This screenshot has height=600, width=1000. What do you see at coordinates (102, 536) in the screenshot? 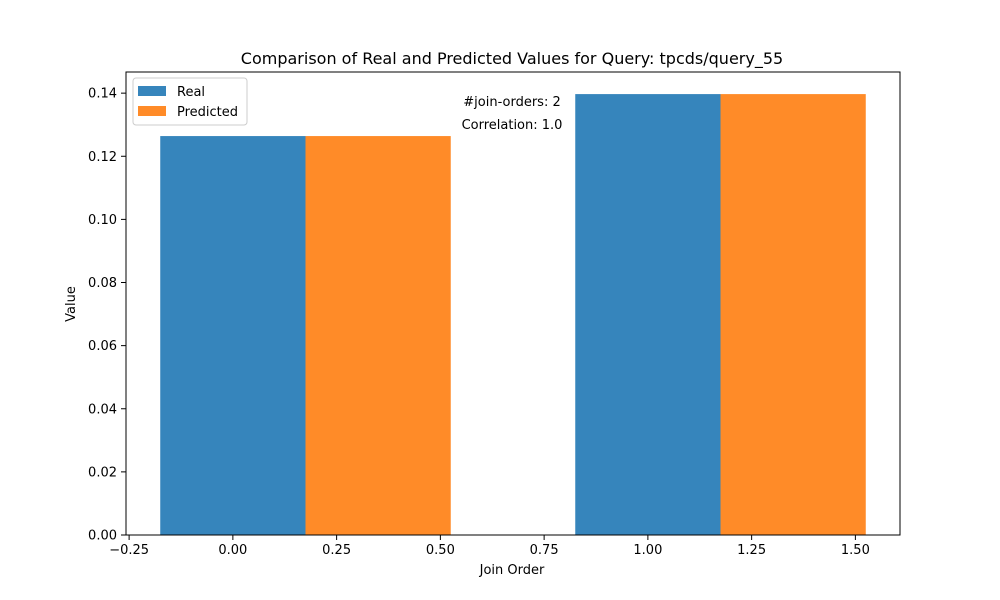
I see `y-tick-label: 0.00` at bounding box center [102, 536].